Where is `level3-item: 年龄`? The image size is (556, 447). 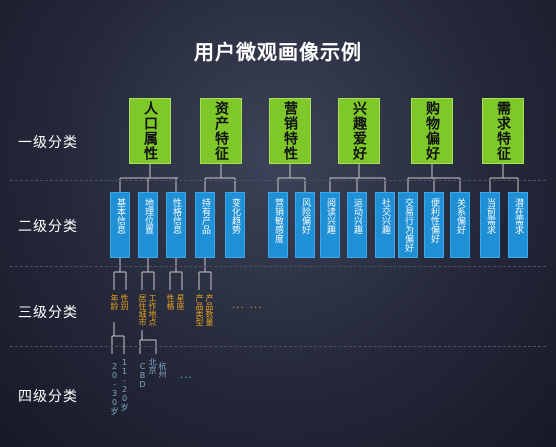
level3-item: 年龄 is located at coordinates (114, 302).